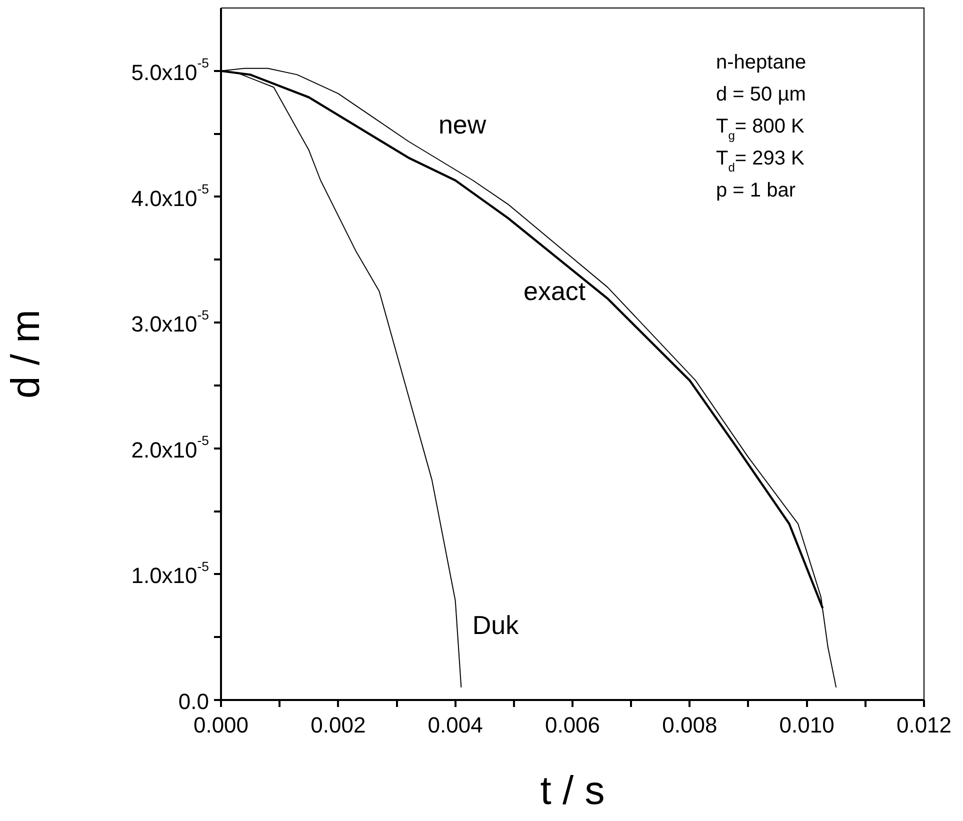 This screenshot has width=963, height=821. What do you see at coordinates (455, 725) in the screenshot?
I see `x-tick-label: 0.004` at bounding box center [455, 725].